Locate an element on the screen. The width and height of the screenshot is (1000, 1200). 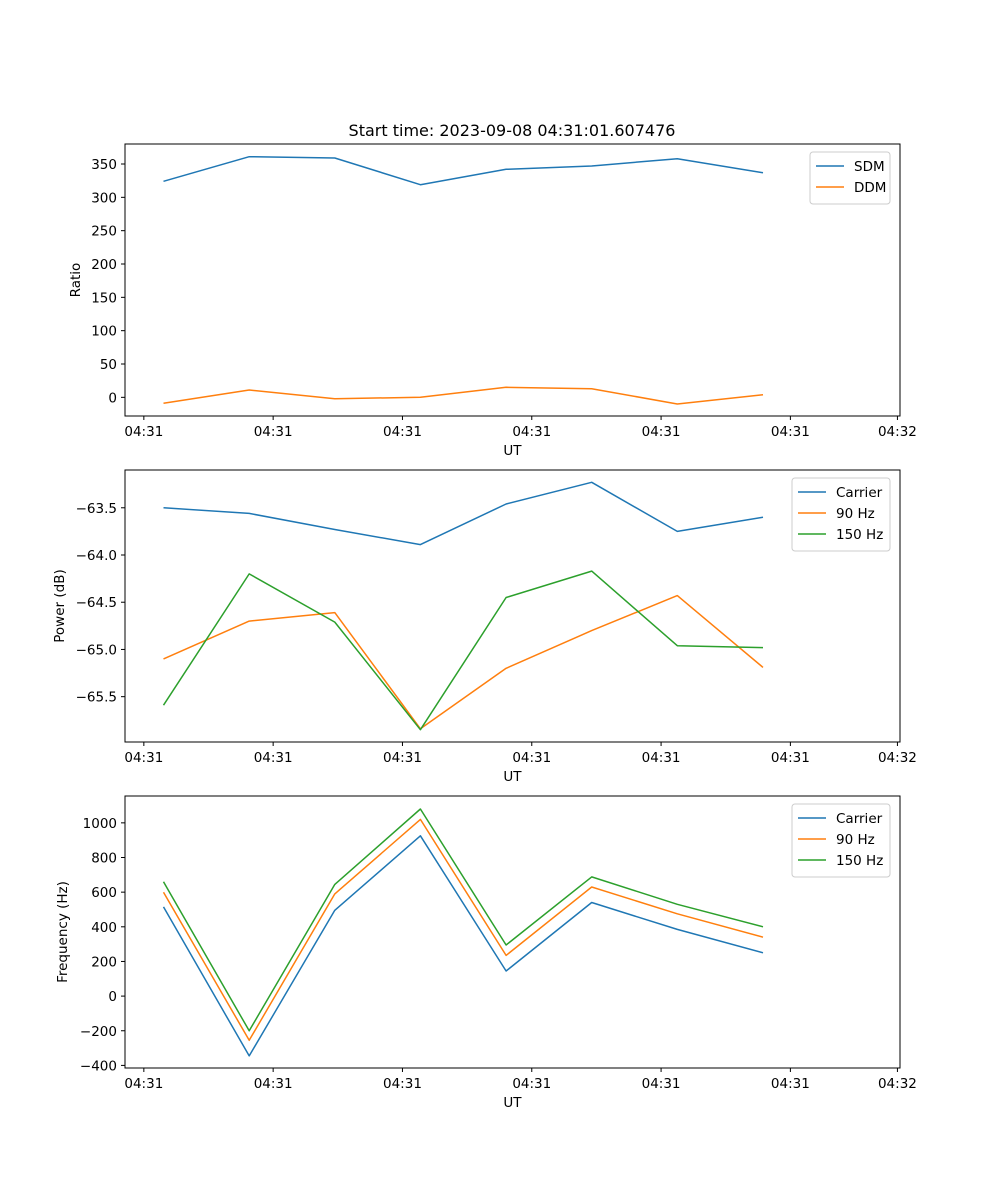
chart-1-y-tick-label: 0 is located at coordinates (112, 398).